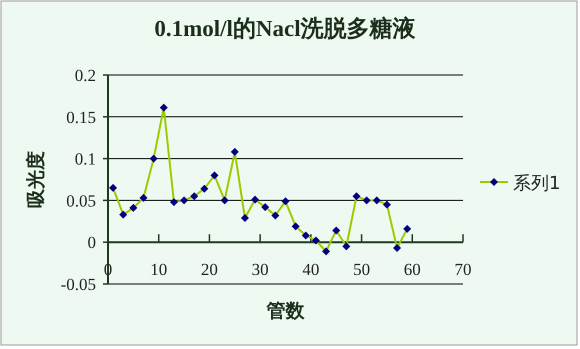  Describe the element at coordinates (463, 270) in the screenshot. I see `x-tick-label: 70` at that location.